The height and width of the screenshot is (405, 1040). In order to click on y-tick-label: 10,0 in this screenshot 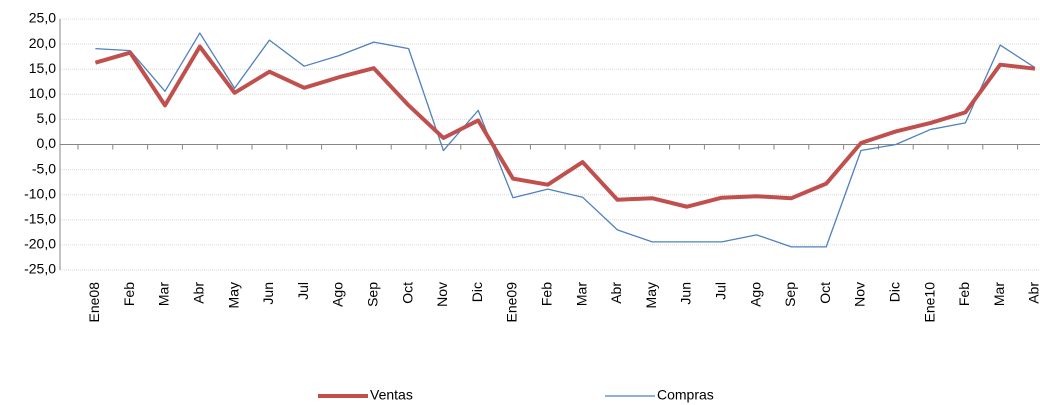, I will do `click(42, 93)`.